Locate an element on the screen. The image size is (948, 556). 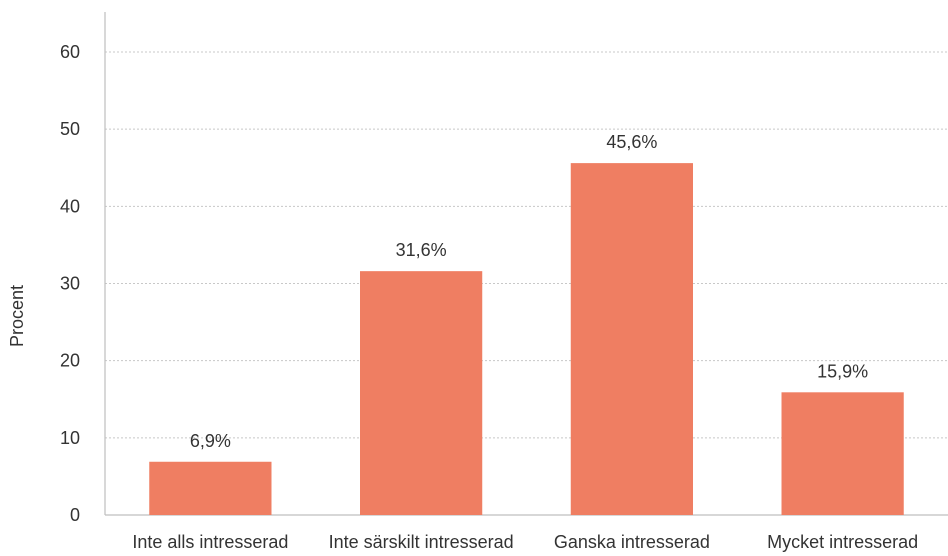
x-tick-label: Inte särskilt intresserad is located at coordinates (421, 542).